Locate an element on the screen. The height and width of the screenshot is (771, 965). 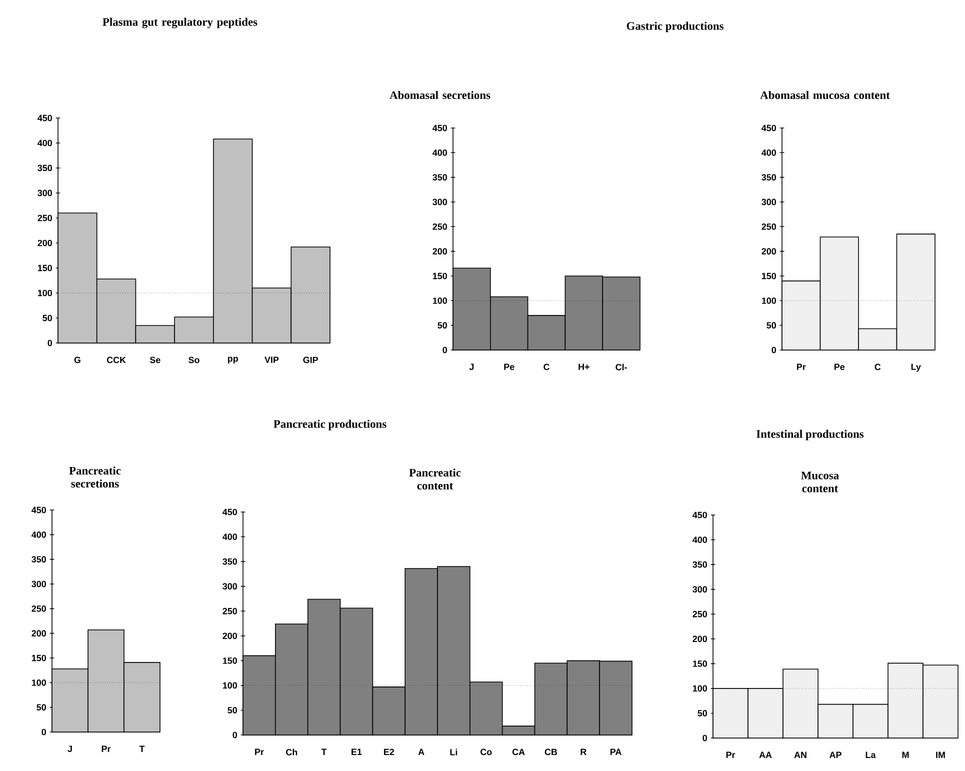
chart-title: Abomasal secretions is located at coordinates (440, 95).